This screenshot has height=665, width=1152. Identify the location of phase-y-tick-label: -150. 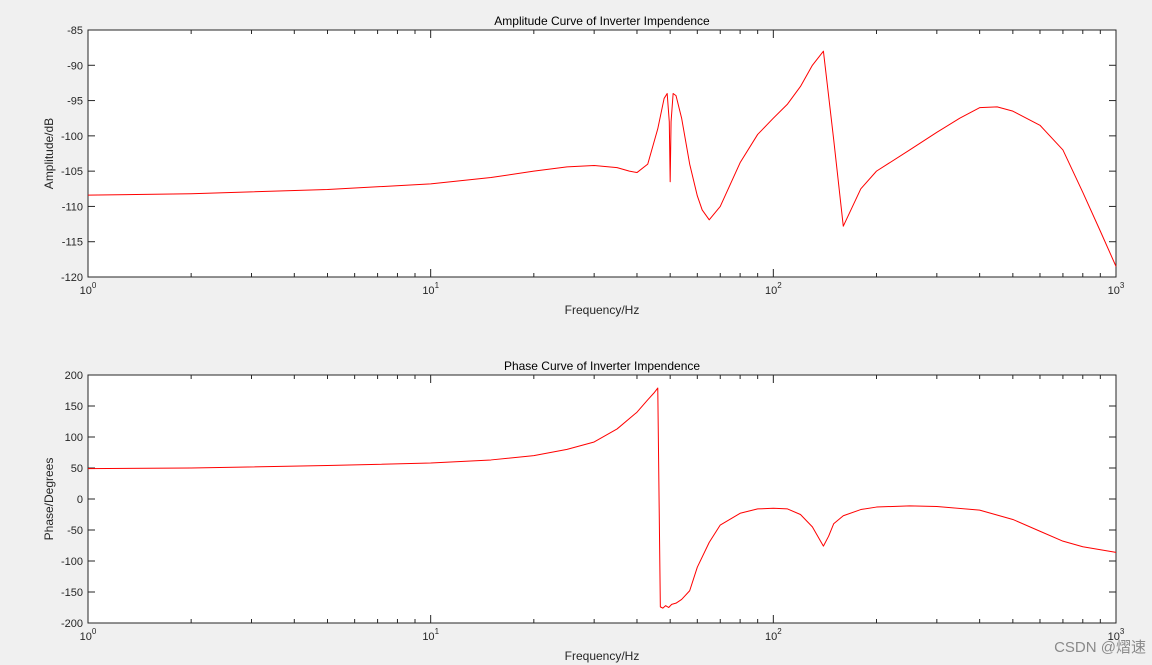
(72, 593).